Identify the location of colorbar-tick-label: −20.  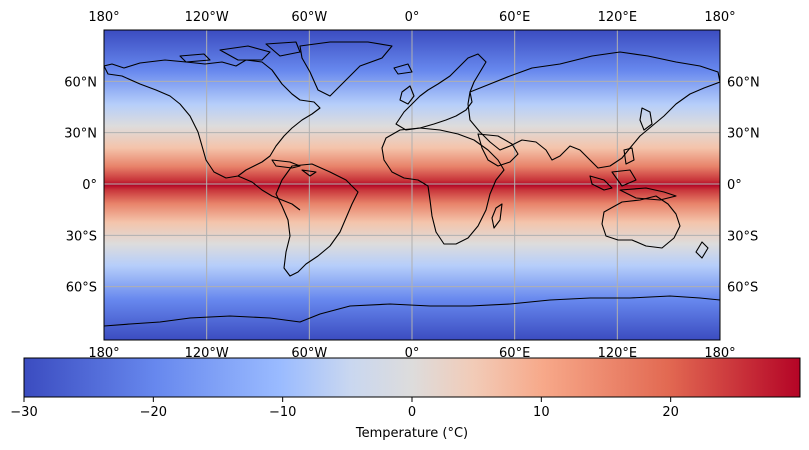
(153, 412).